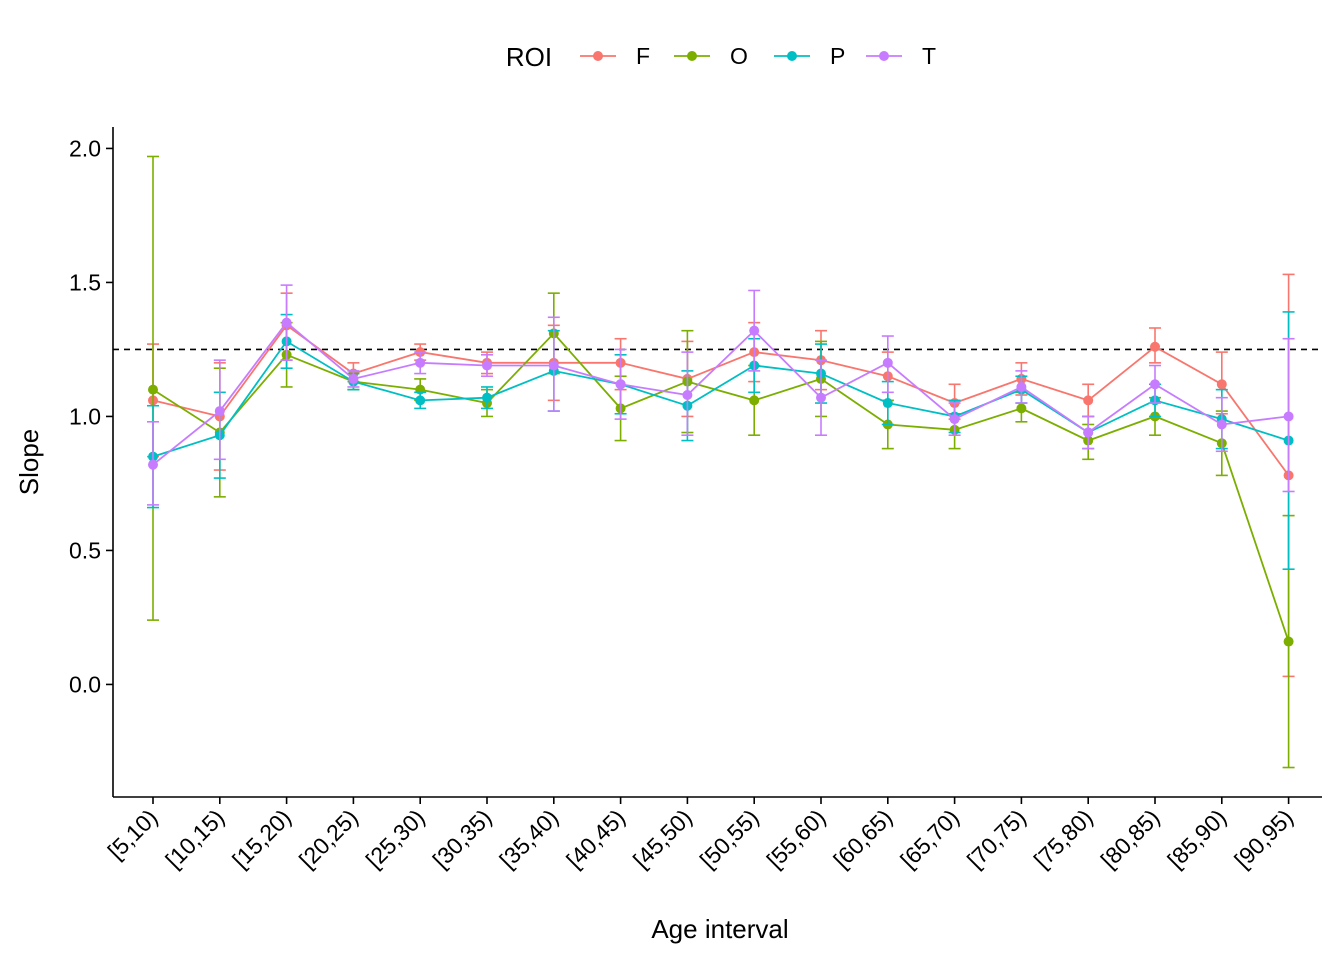  Describe the element at coordinates (1196, 838) in the screenshot. I see `x-tick-label: [85,90)` at that location.